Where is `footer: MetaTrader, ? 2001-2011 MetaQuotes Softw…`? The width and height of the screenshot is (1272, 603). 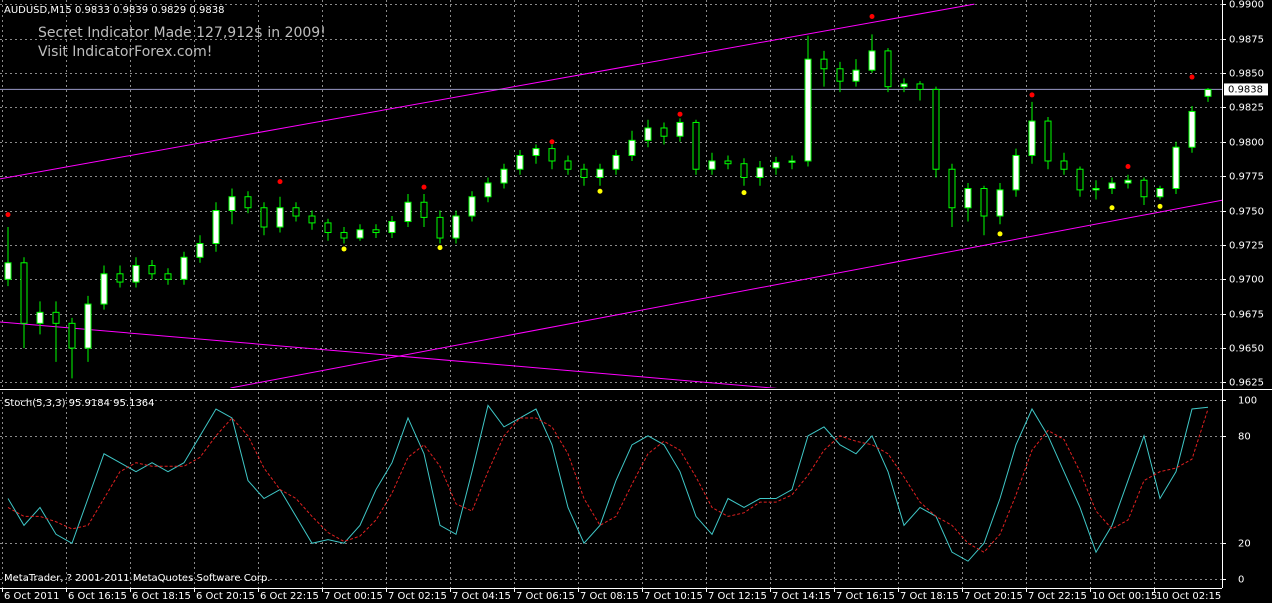
footer: MetaTrader, ? 2001-2011 MetaQuotes Softw… is located at coordinates (137, 578).